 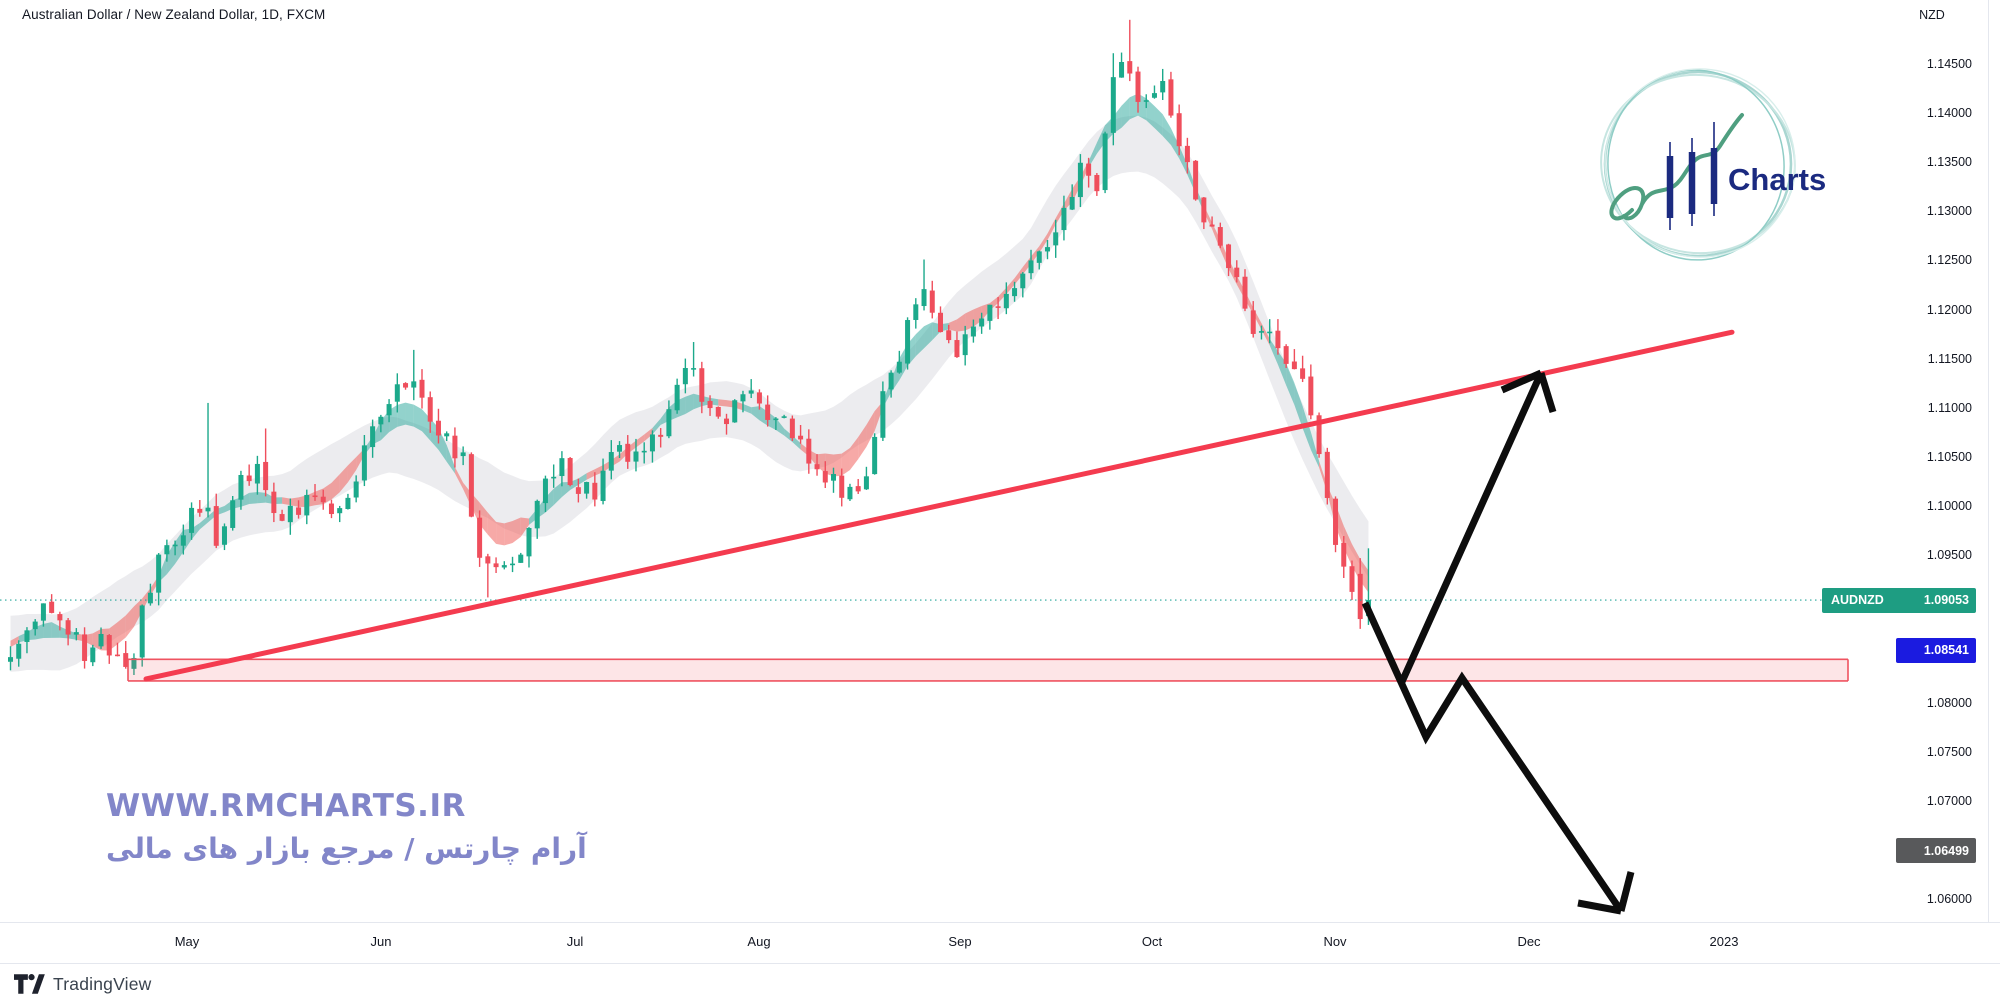 I want to click on time-tick-label: Dec, so click(x=1529, y=941).